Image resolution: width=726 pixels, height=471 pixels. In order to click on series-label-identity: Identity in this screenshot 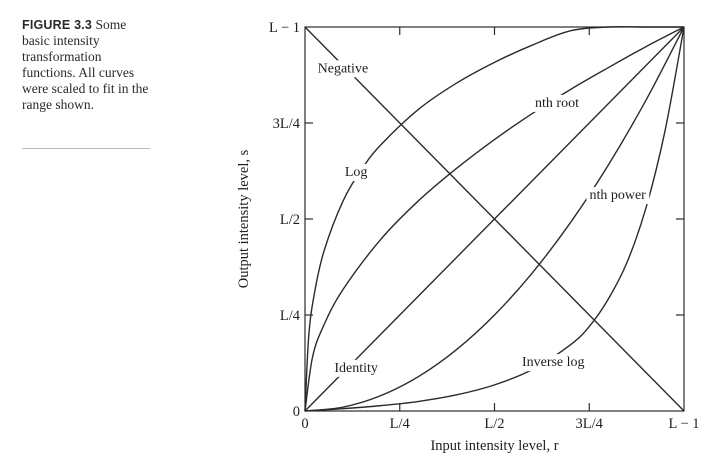, I will do `click(356, 368)`.